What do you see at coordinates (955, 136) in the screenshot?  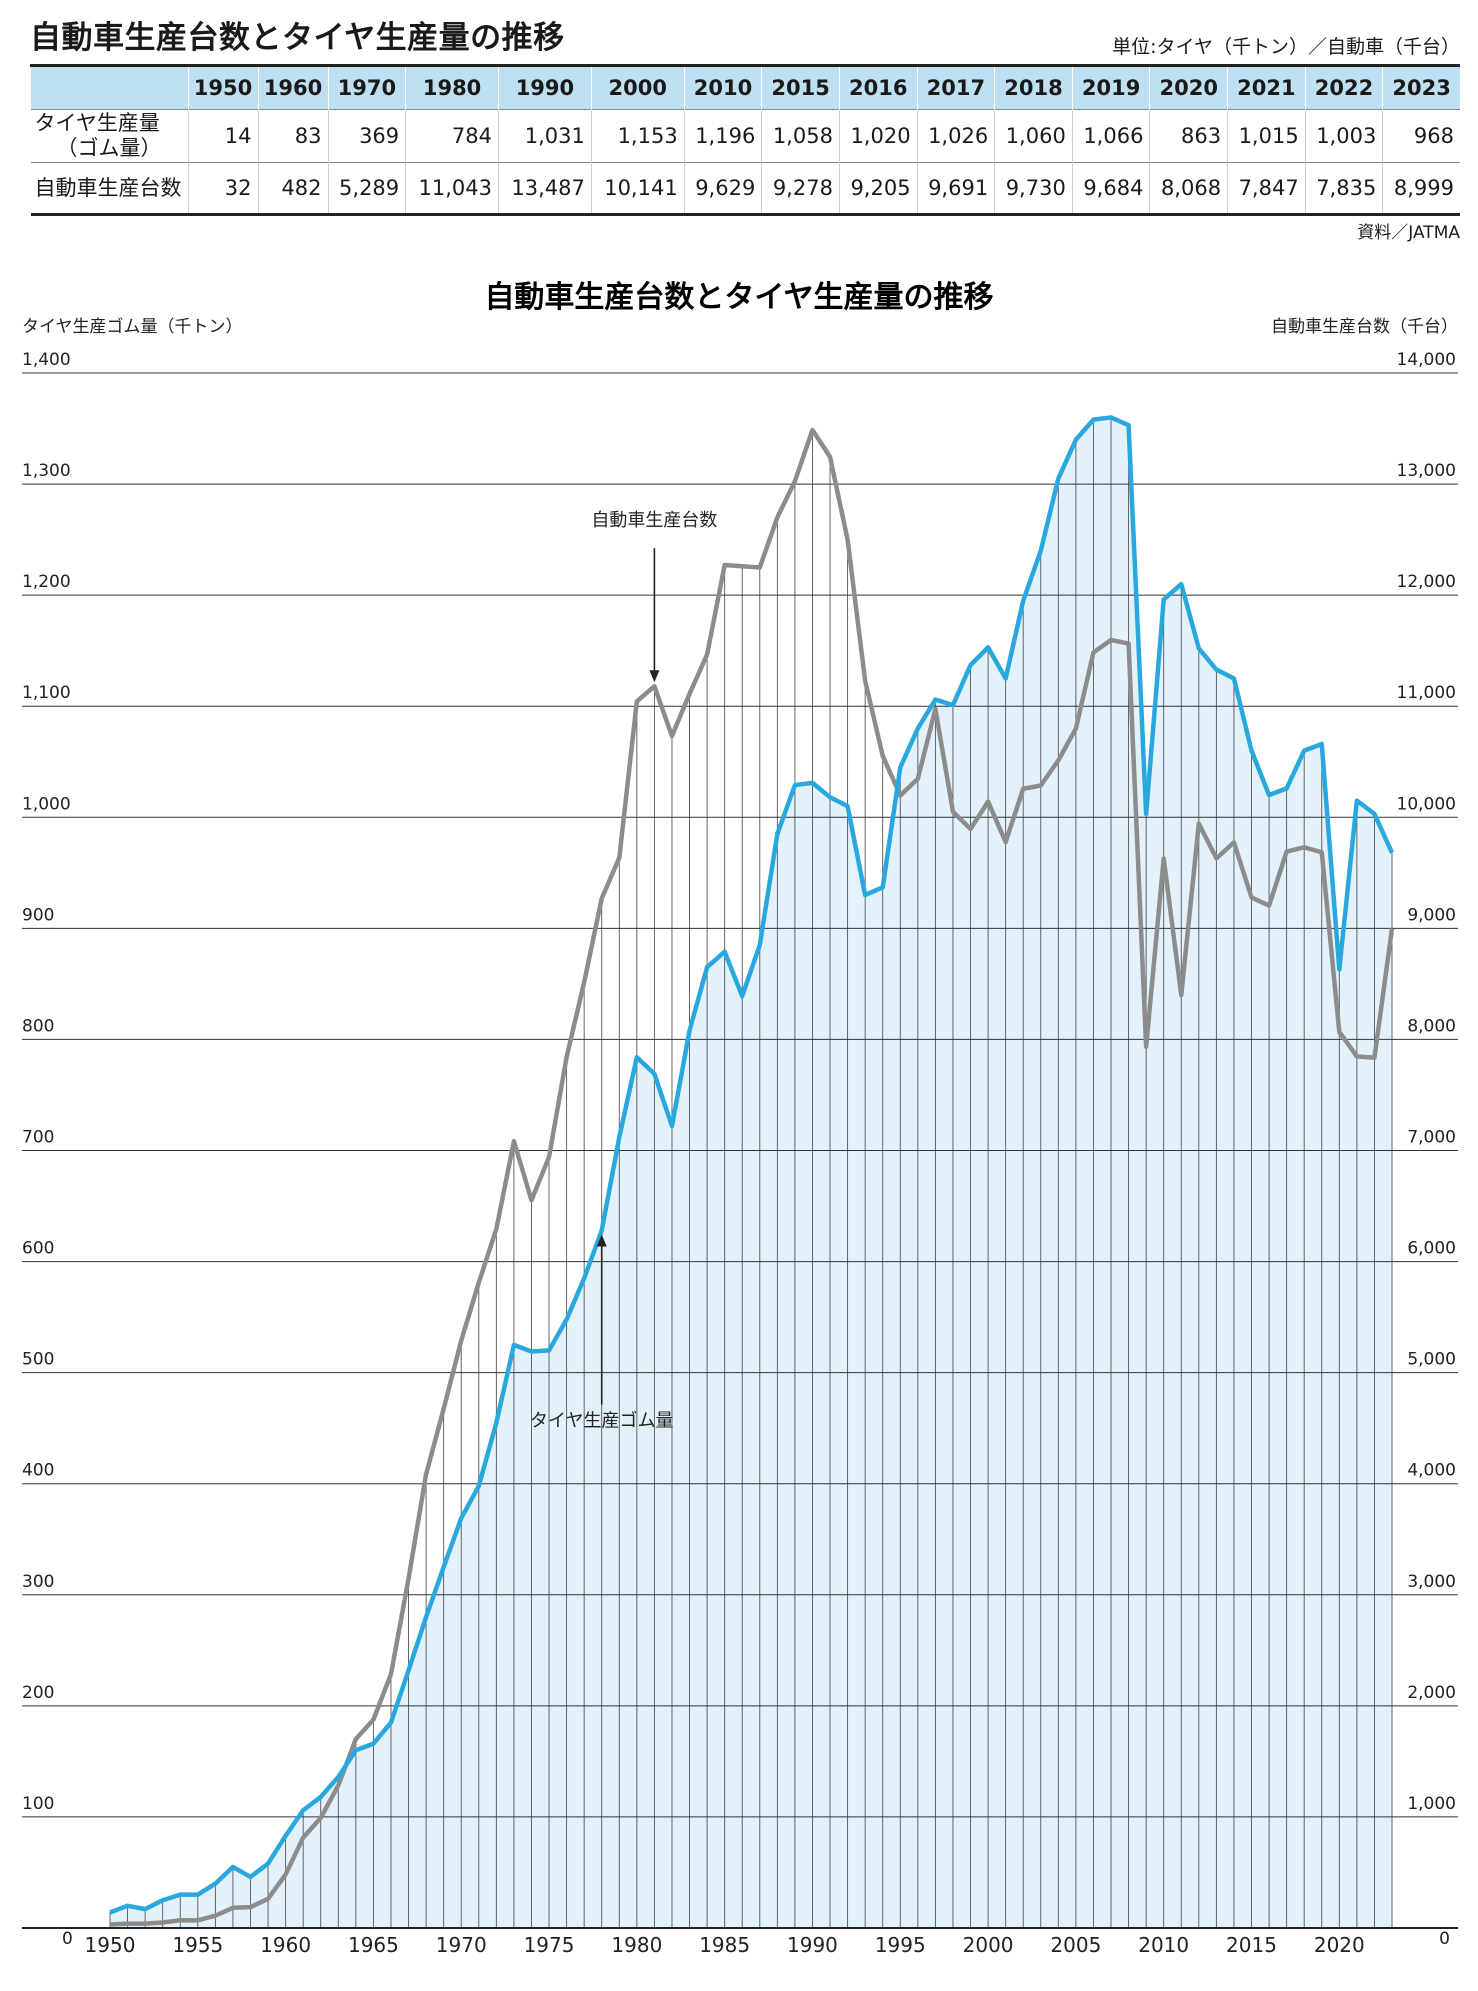 I see `table-cell: 1,026` at bounding box center [955, 136].